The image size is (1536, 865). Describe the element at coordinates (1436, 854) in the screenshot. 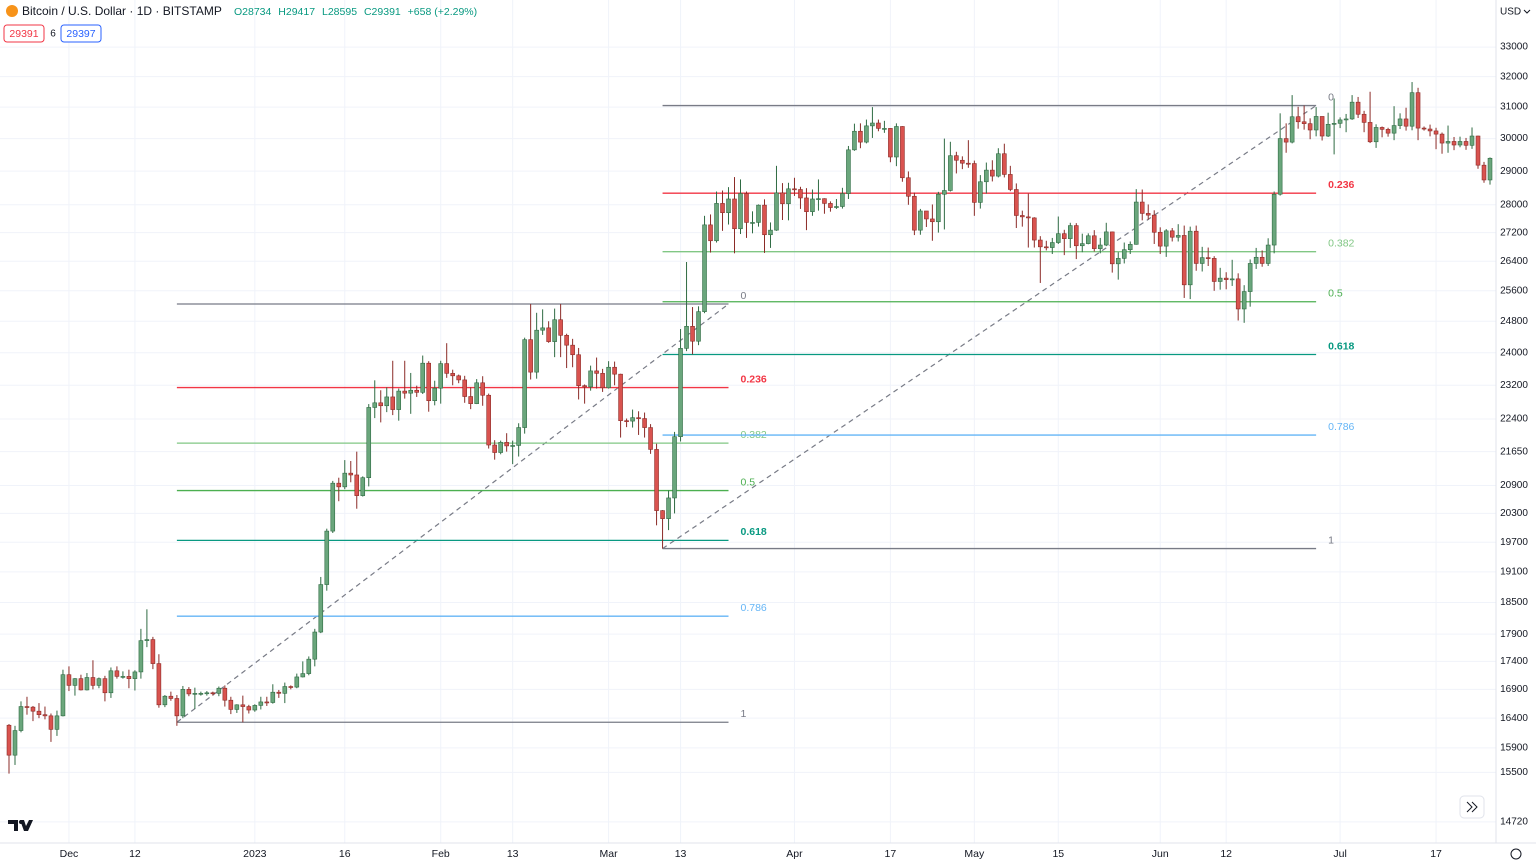

I see `x-tick-label: 17` at that location.